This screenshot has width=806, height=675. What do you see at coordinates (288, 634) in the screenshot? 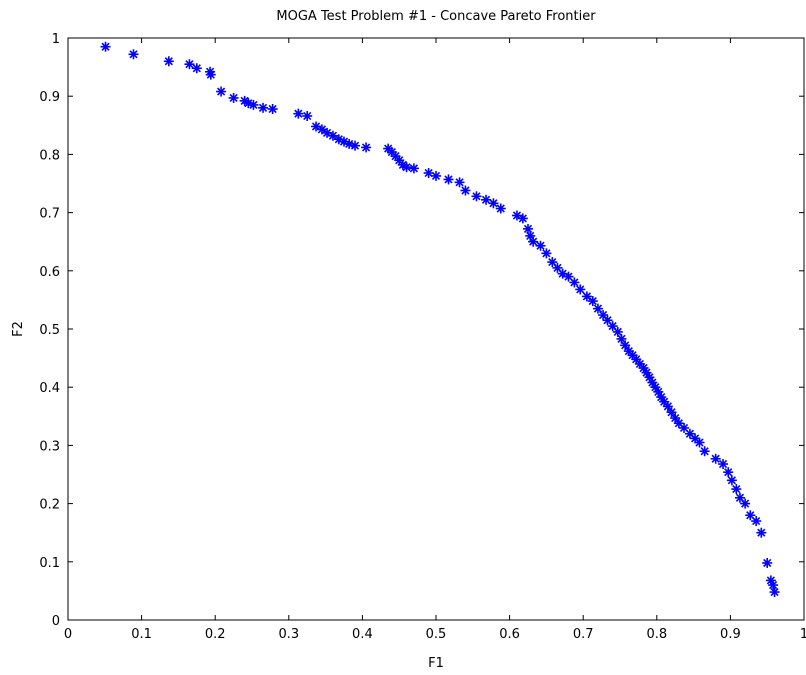
I see `x-tick-label: 0.3` at bounding box center [288, 634].